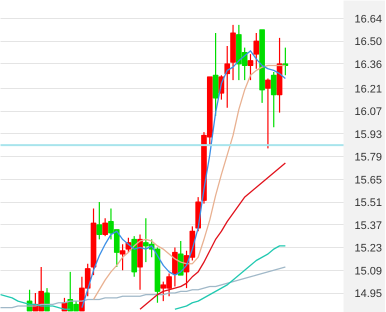 Image resolution: width=386 pixels, height=312 pixels. What do you see at coordinates (368, 19) in the screenshot?
I see `y-tick-label: 16.64` at bounding box center [368, 19].